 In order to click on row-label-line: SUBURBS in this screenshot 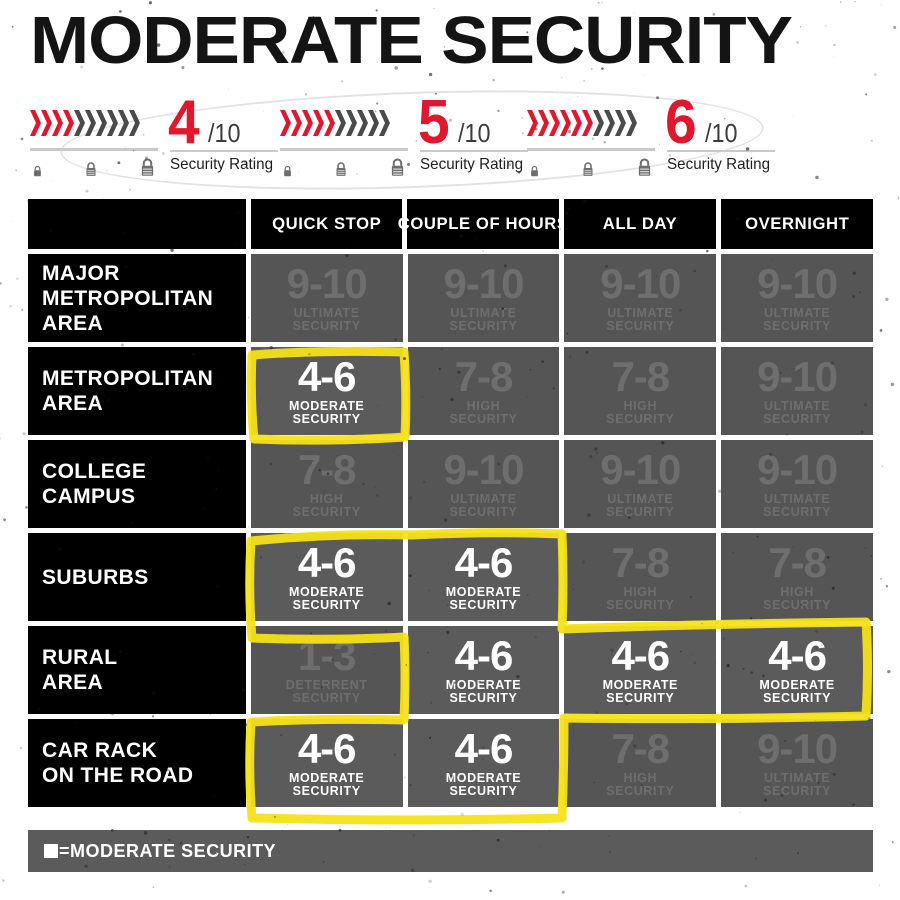, I will do `click(95, 577)`.